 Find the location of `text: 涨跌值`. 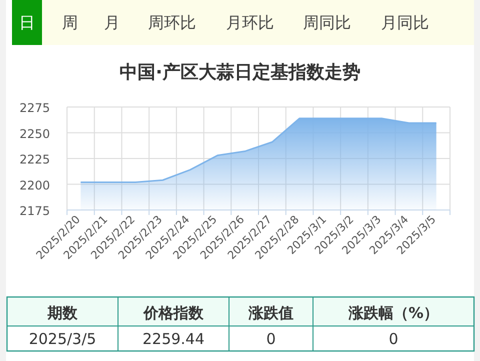

text: 涨跌值 is located at coordinates (271, 313).